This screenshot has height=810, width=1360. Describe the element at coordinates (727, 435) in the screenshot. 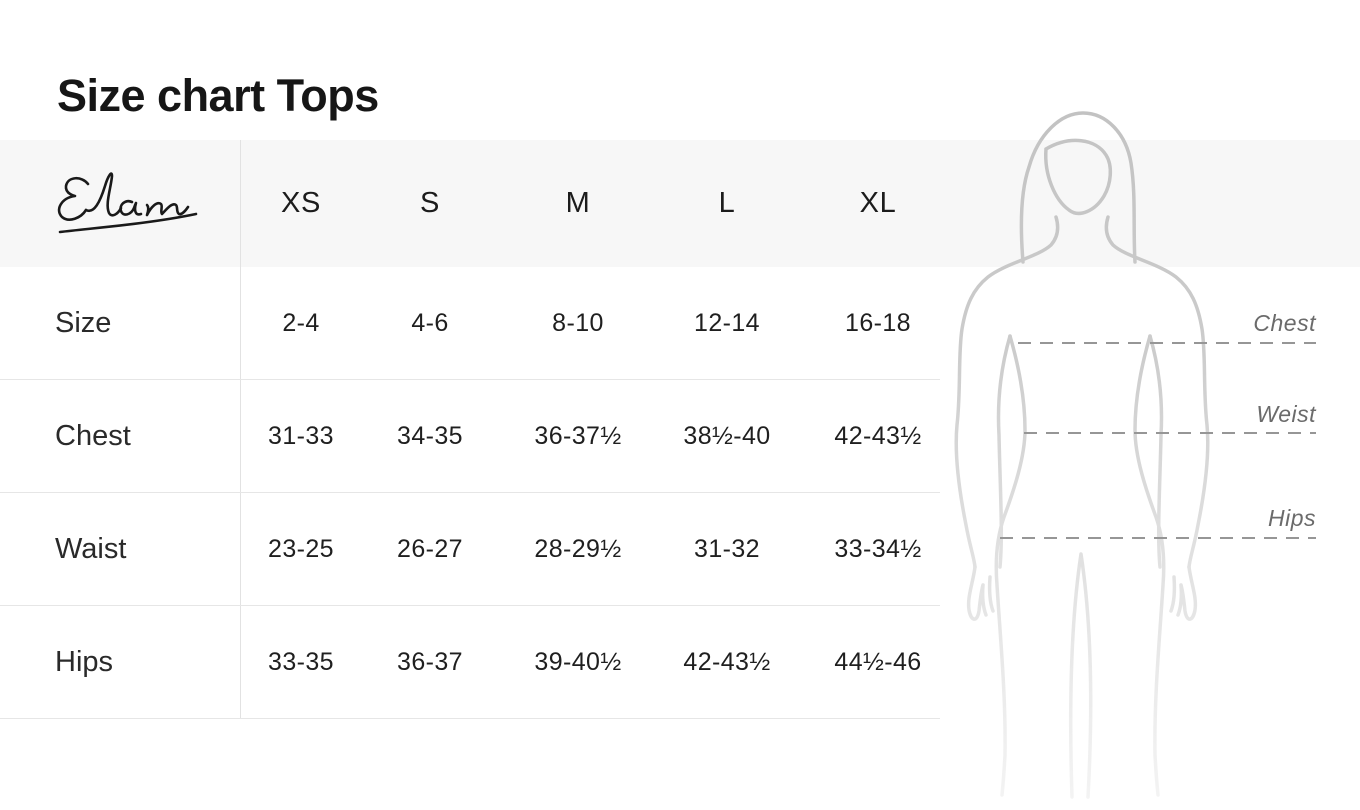

I see `cell-chest-l: 38½-40` at that location.